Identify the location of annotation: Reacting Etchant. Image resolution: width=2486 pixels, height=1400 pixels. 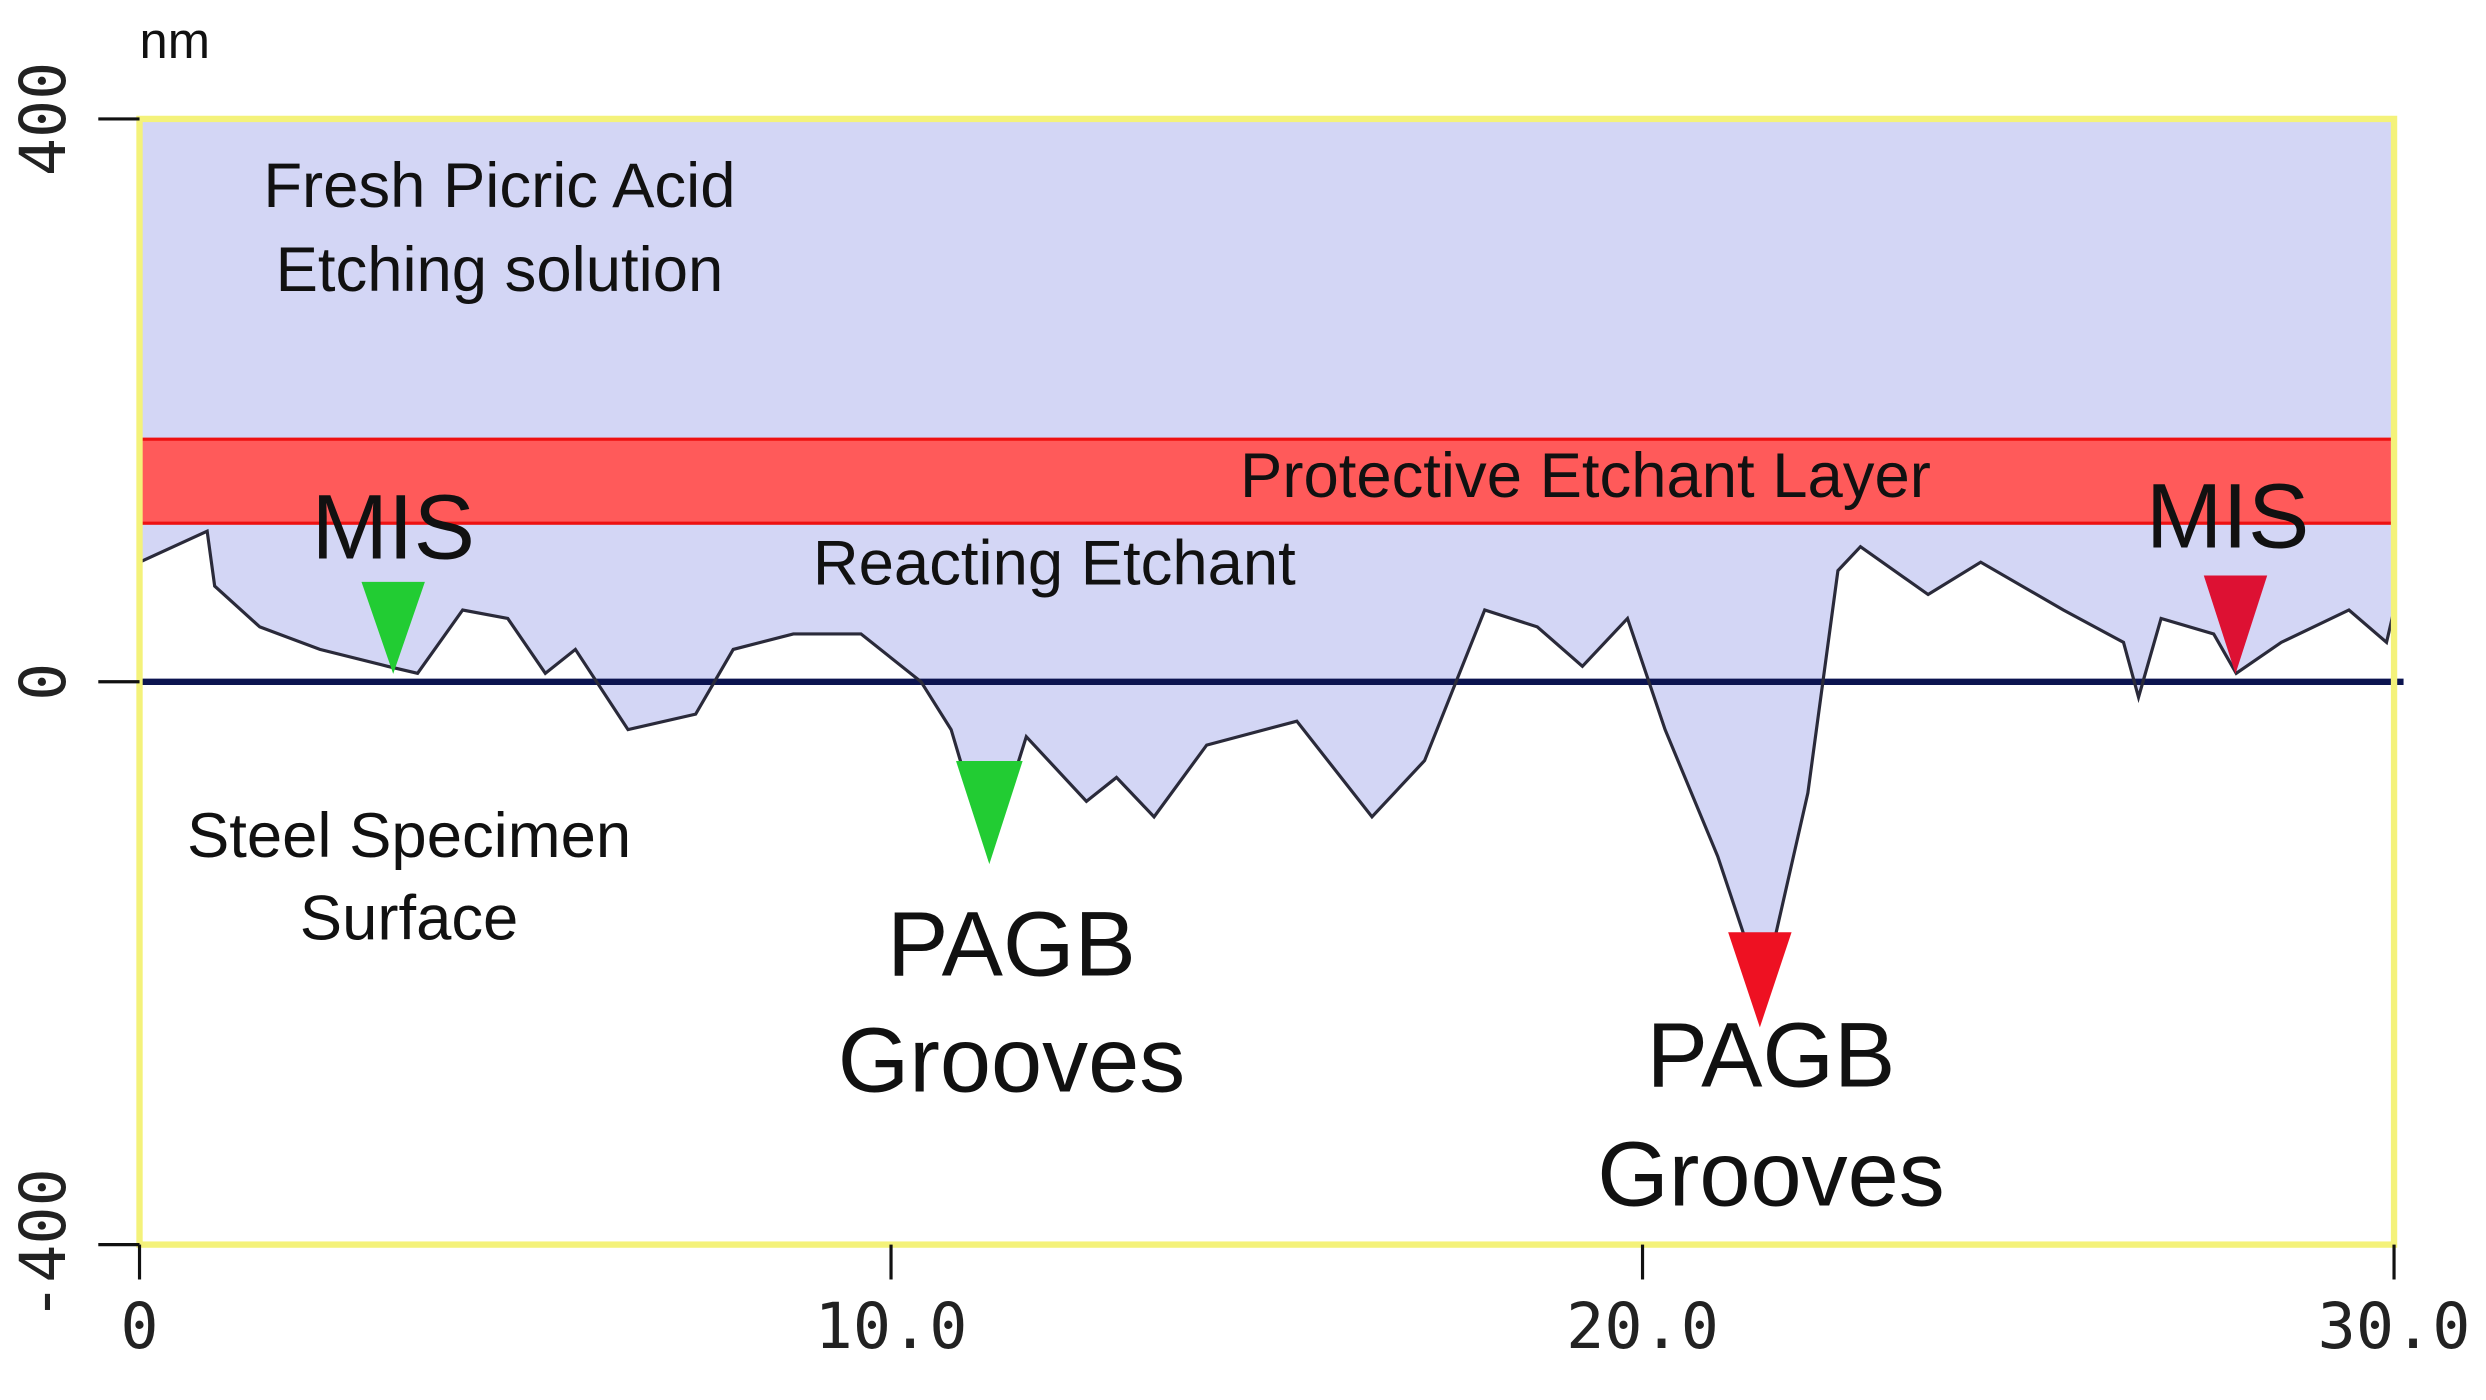
(1054, 563).